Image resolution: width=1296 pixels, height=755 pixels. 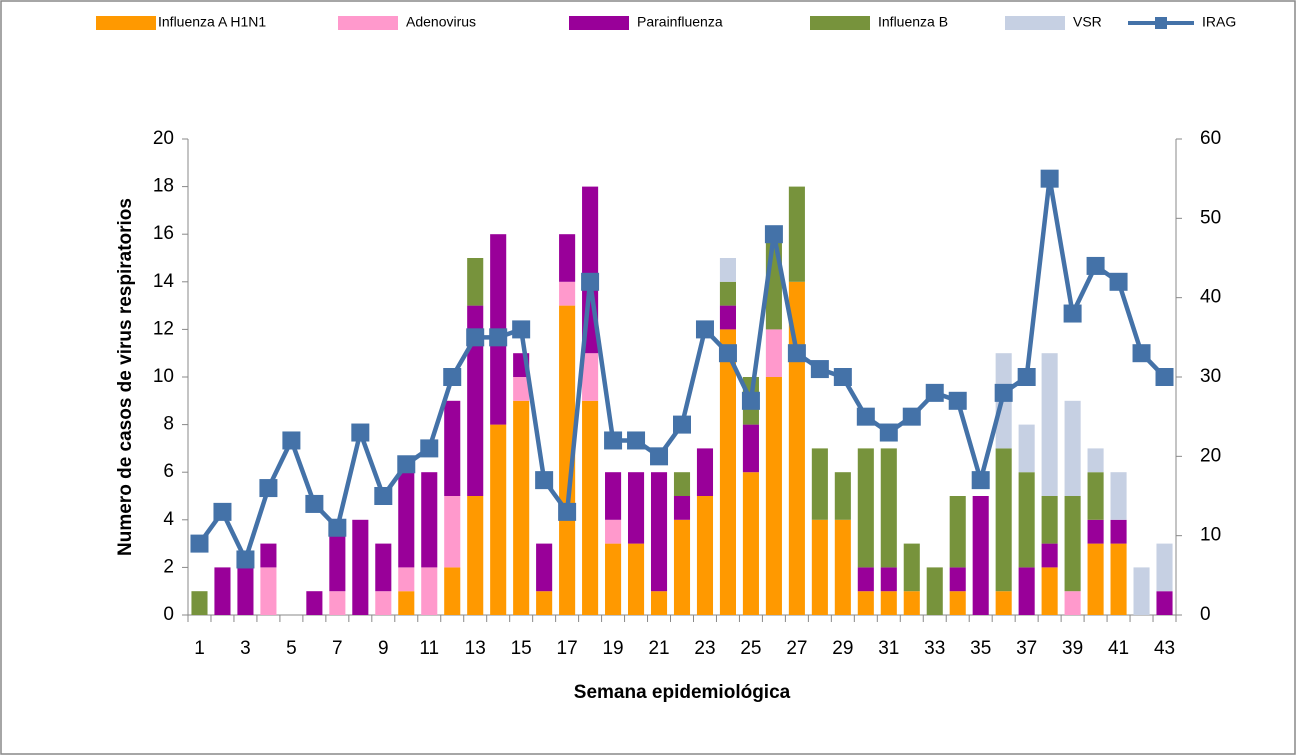 What do you see at coordinates (1161, 23) in the screenshot?
I see `legend-marker` at bounding box center [1161, 23].